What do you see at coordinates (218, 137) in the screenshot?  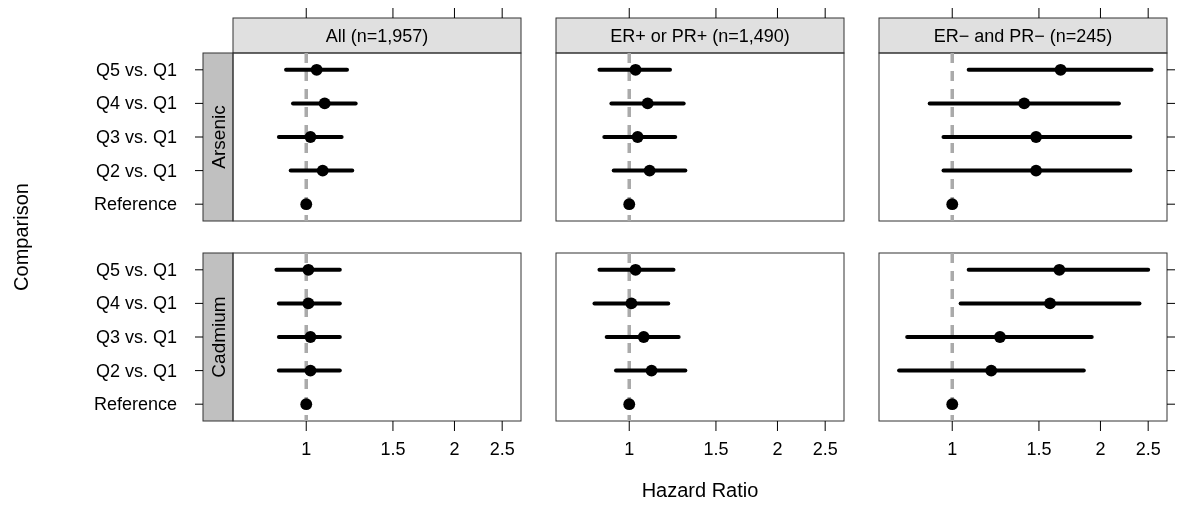 I see `text: Arsenic` at bounding box center [218, 137].